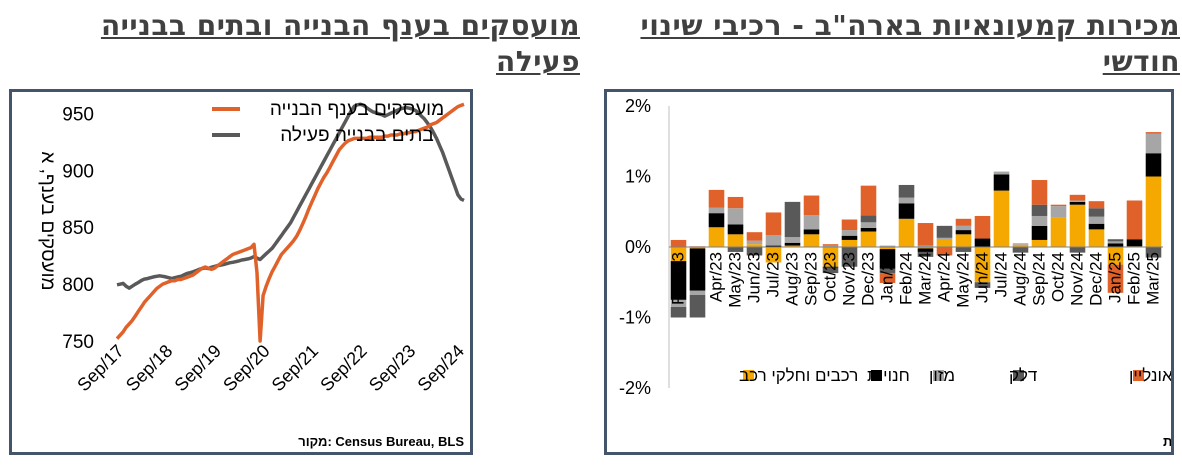  I want to click on legend-label: מועסקים בענף הבנייה, so click(357, 109).